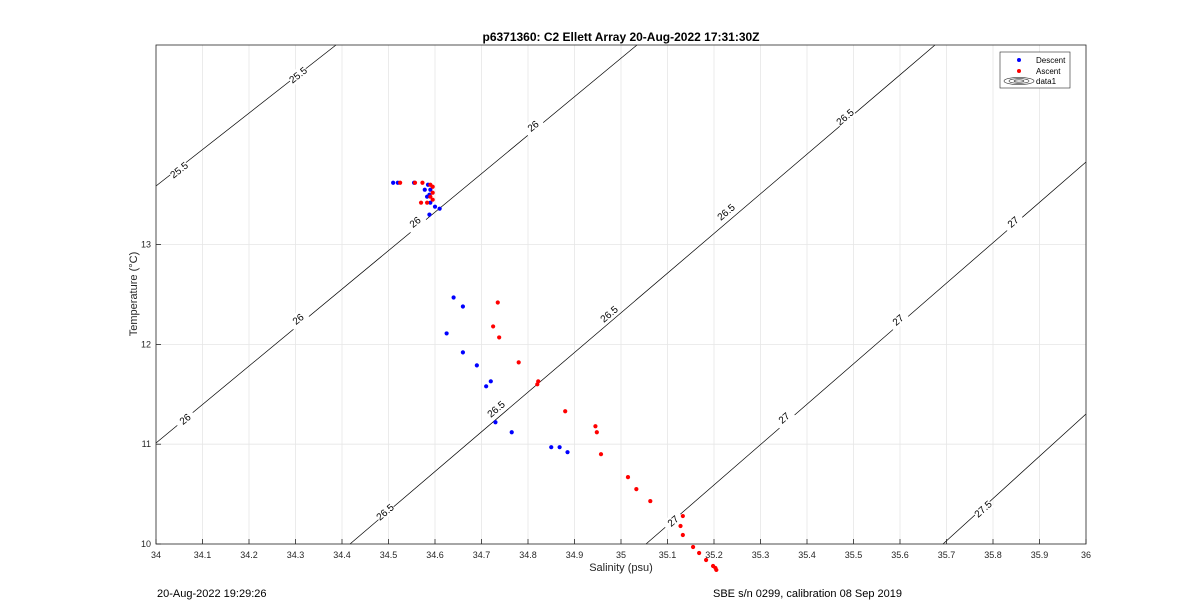 This screenshot has width=1200, height=611. What do you see at coordinates (1019, 81) in the screenshot?
I see `legend-contour-icon` at bounding box center [1019, 81].